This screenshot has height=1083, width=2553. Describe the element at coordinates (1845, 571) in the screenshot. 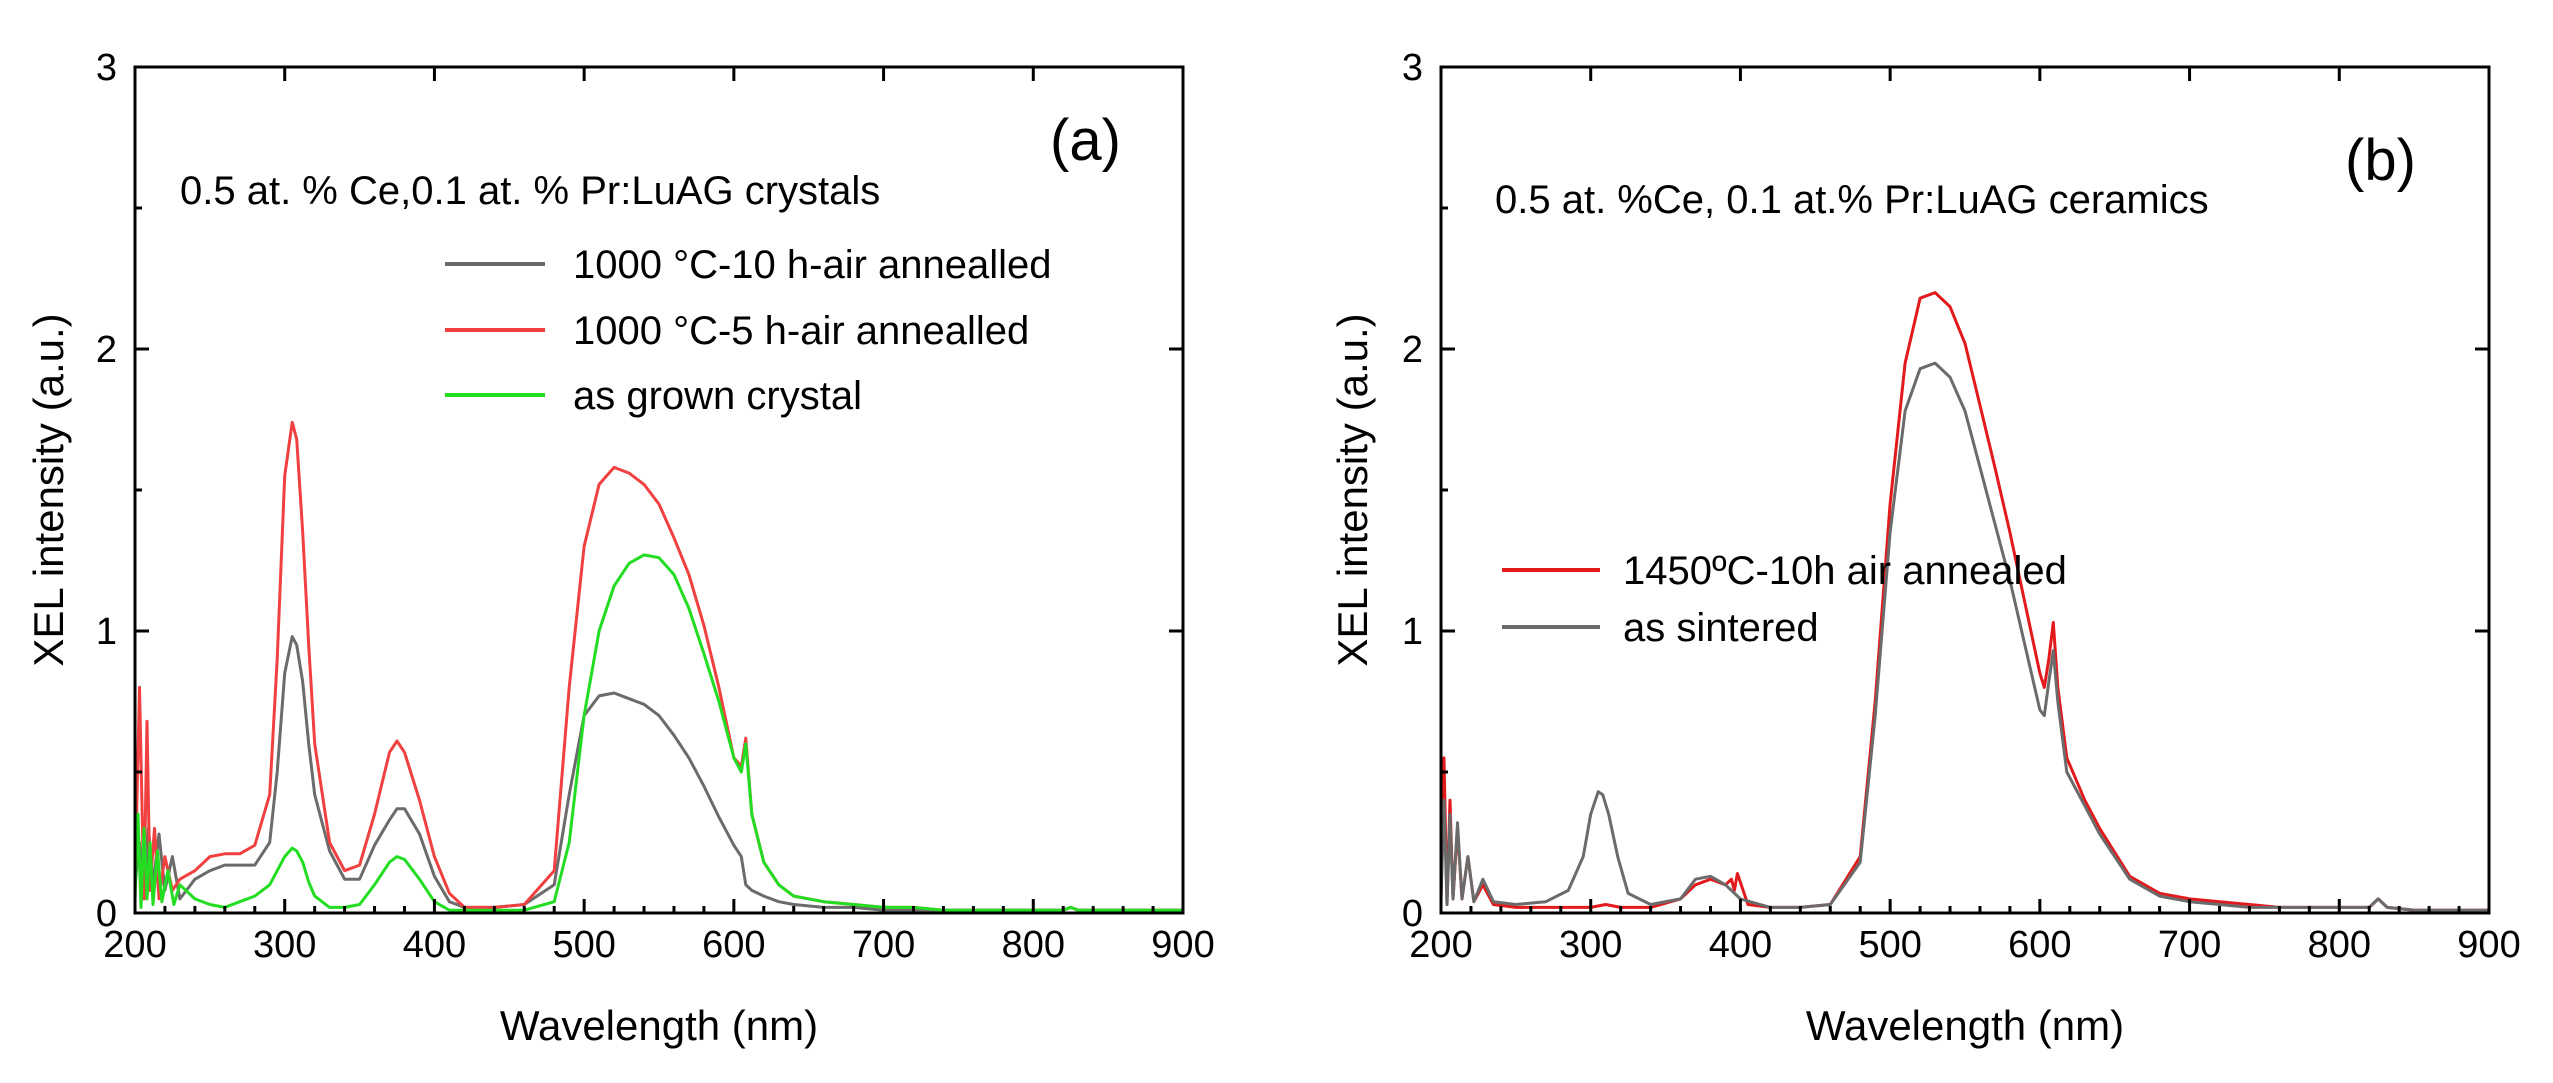

I see `legend-label-0: 1450ºC-10h air annealed` at that location.